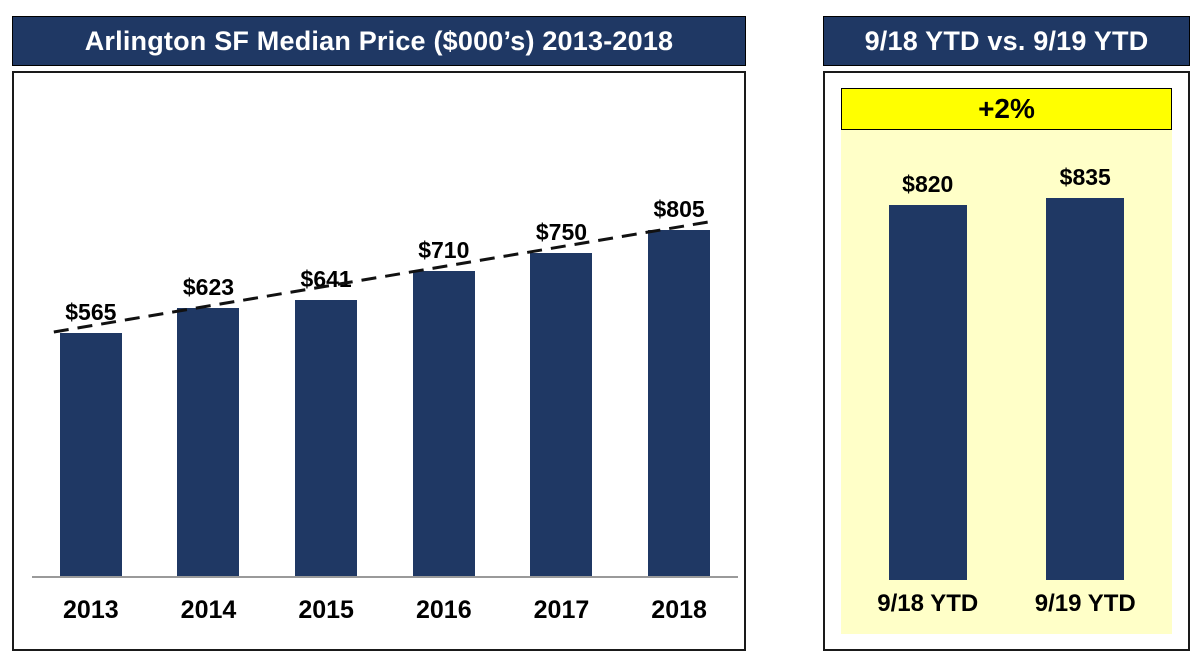  What do you see at coordinates (385, 601) in the screenshot?
I see `median-price-x-axis-labels: 2013 2014 2015 2016 2017 2018` at bounding box center [385, 601].